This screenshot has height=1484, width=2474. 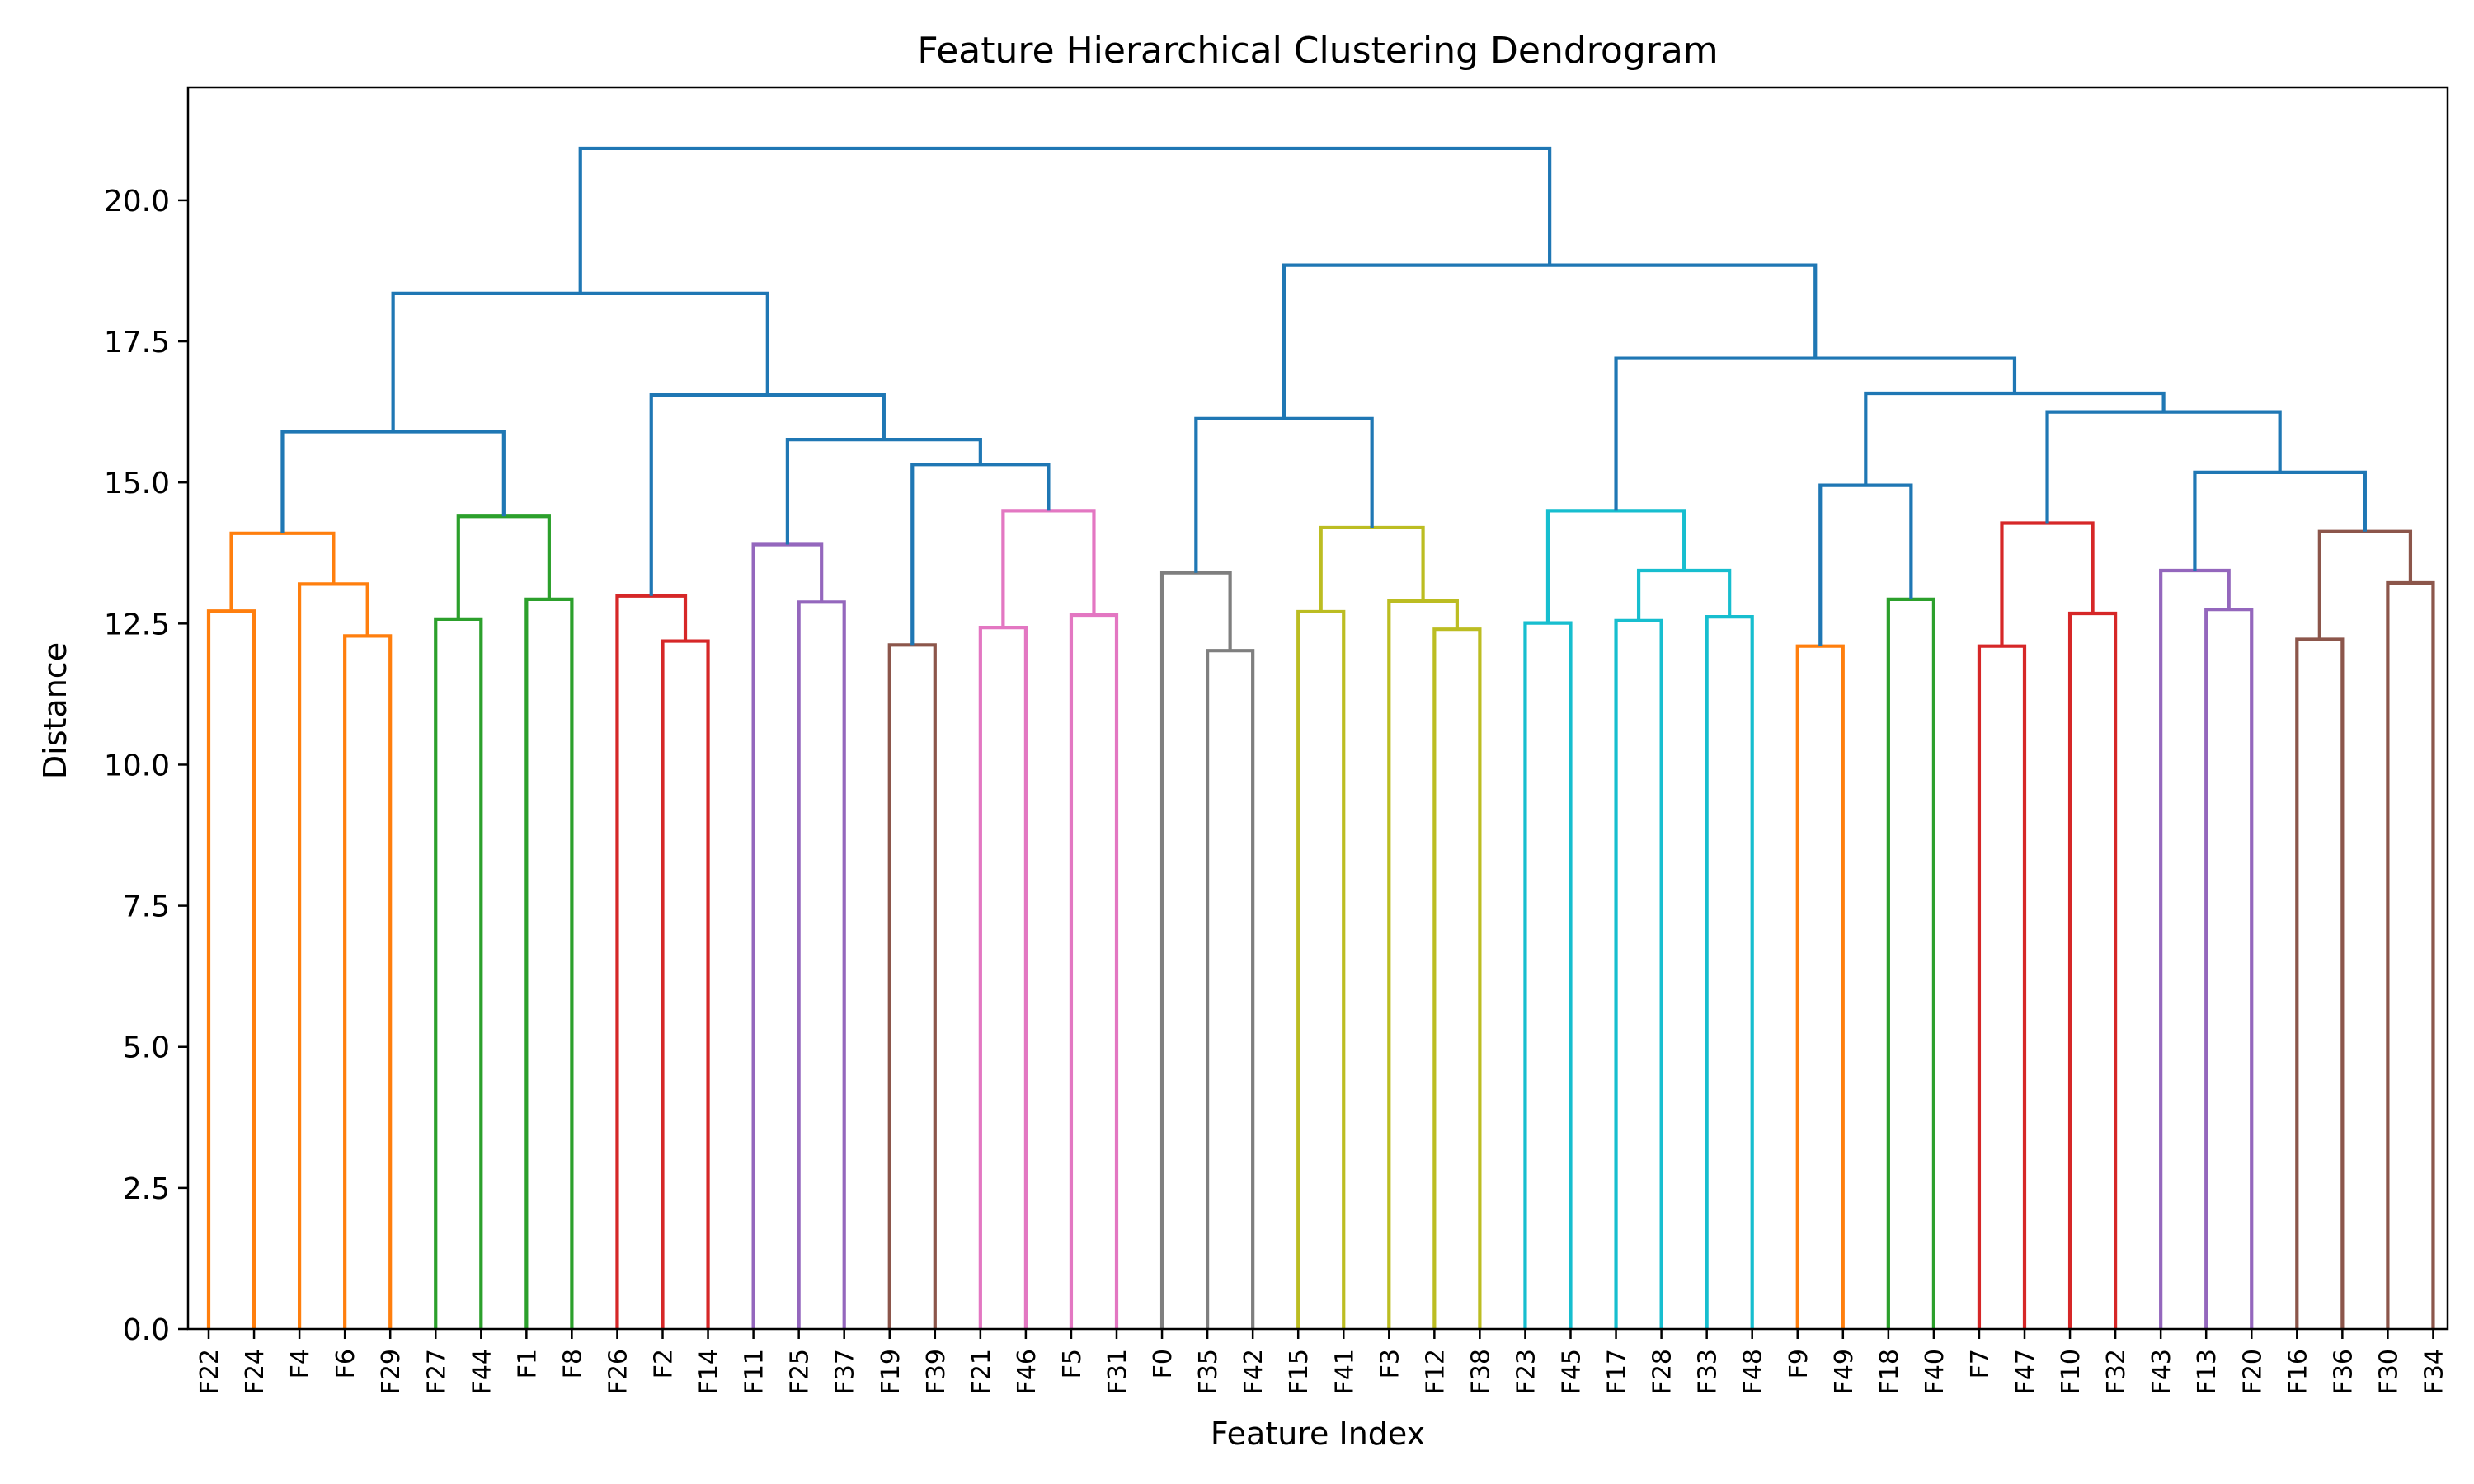 What do you see at coordinates (2161, 1371) in the screenshot?
I see `x-tick-label-f43: F43` at bounding box center [2161, 1371].